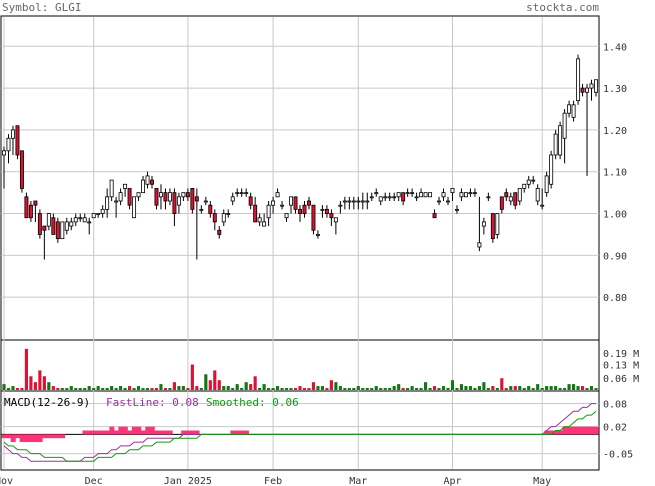  What do you see at coordinates (542, 481) in the screenshot?
I see `x-tick-label: May` at bounding box center [542, 481].